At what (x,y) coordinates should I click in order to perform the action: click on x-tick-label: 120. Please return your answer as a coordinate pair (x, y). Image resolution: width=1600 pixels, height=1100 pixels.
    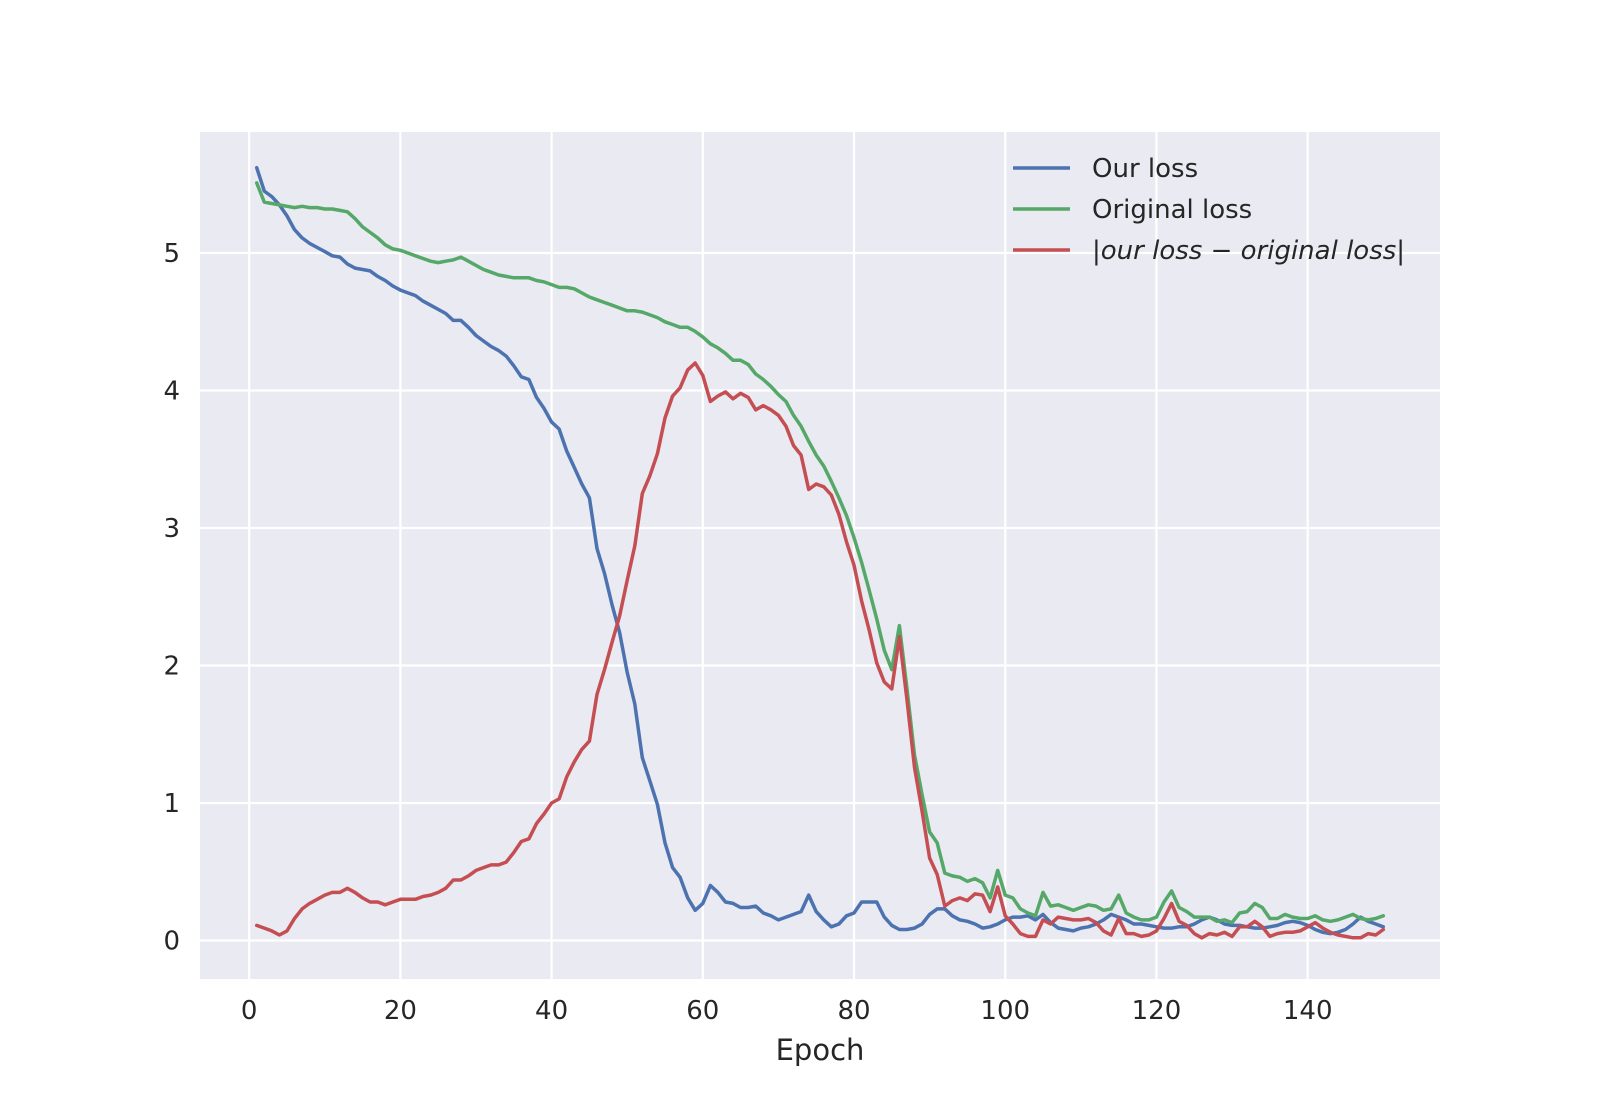
    Looking at the image, I should click on (1157, 1011).